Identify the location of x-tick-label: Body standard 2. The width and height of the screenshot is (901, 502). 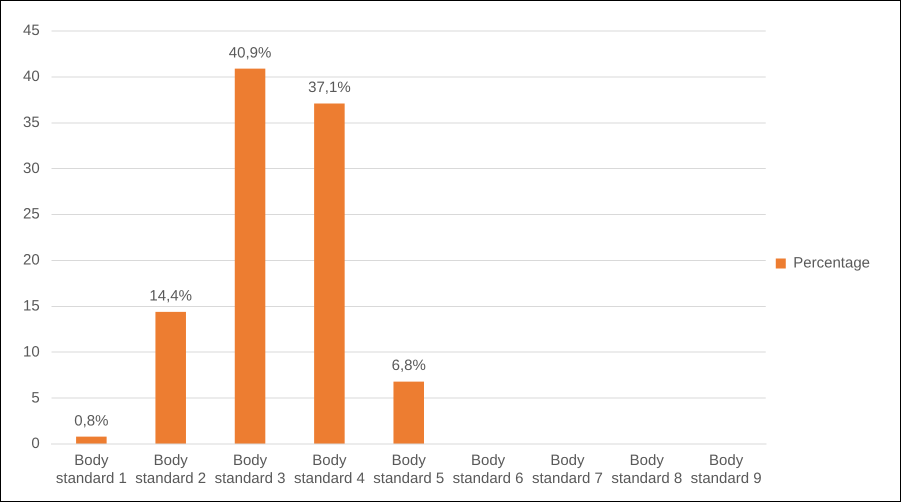
(170, 470).